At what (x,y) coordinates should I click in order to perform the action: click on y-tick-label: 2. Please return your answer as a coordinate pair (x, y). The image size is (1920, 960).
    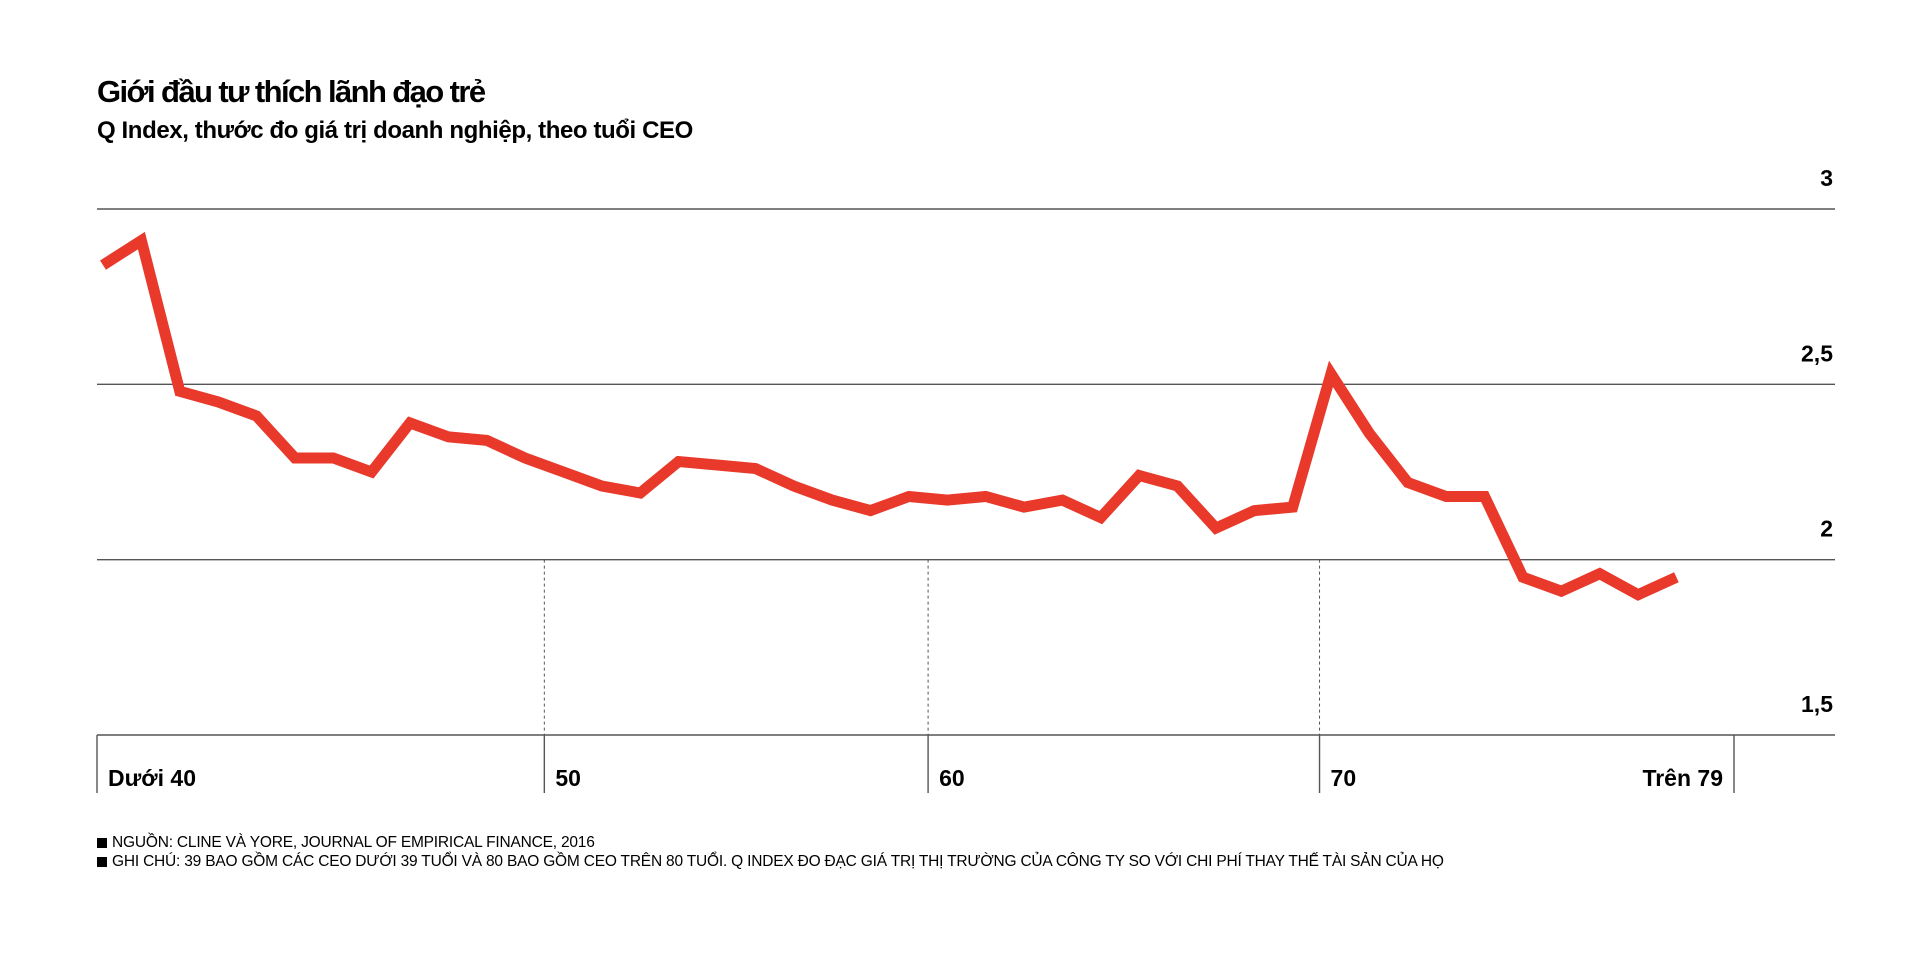
    Looking at the image, I should click on (1826, 529).